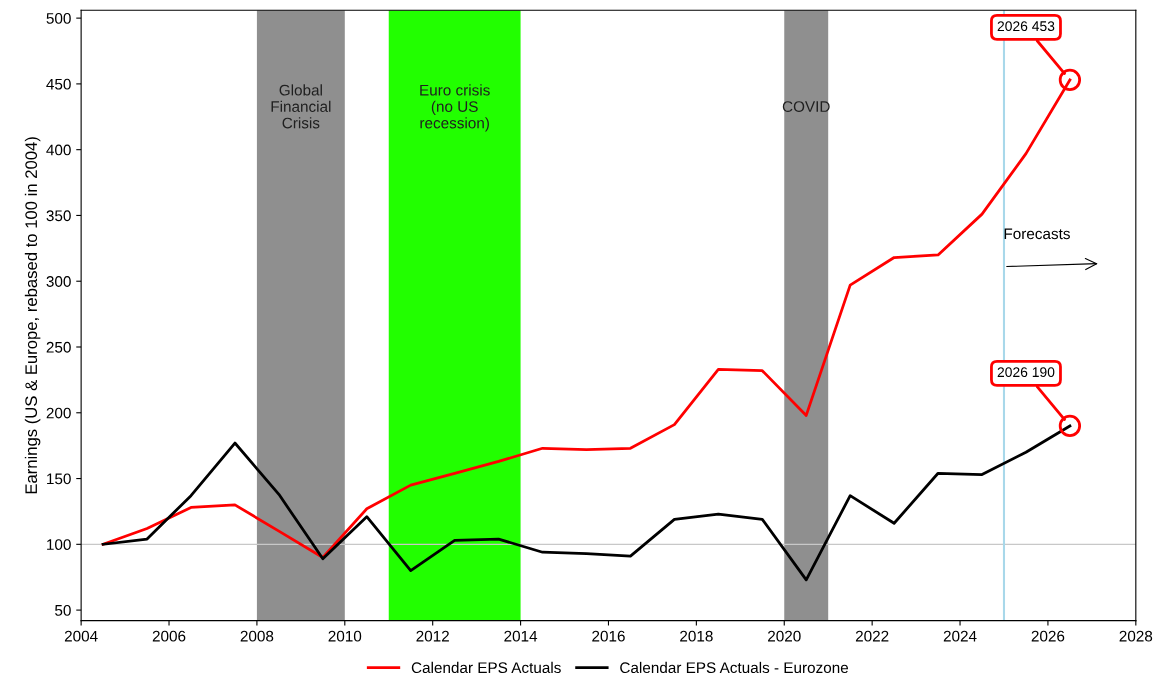  I want to click on y-tick-label: 100, so click(59, 545).